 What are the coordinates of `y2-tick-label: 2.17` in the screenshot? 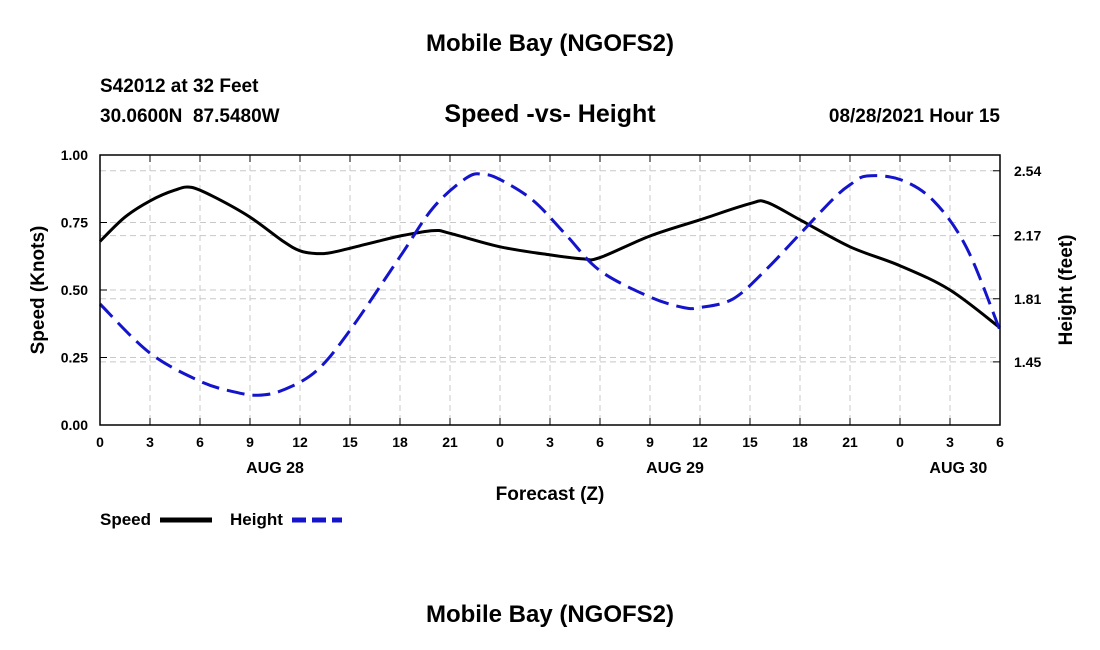 It's located at (1027, 236).